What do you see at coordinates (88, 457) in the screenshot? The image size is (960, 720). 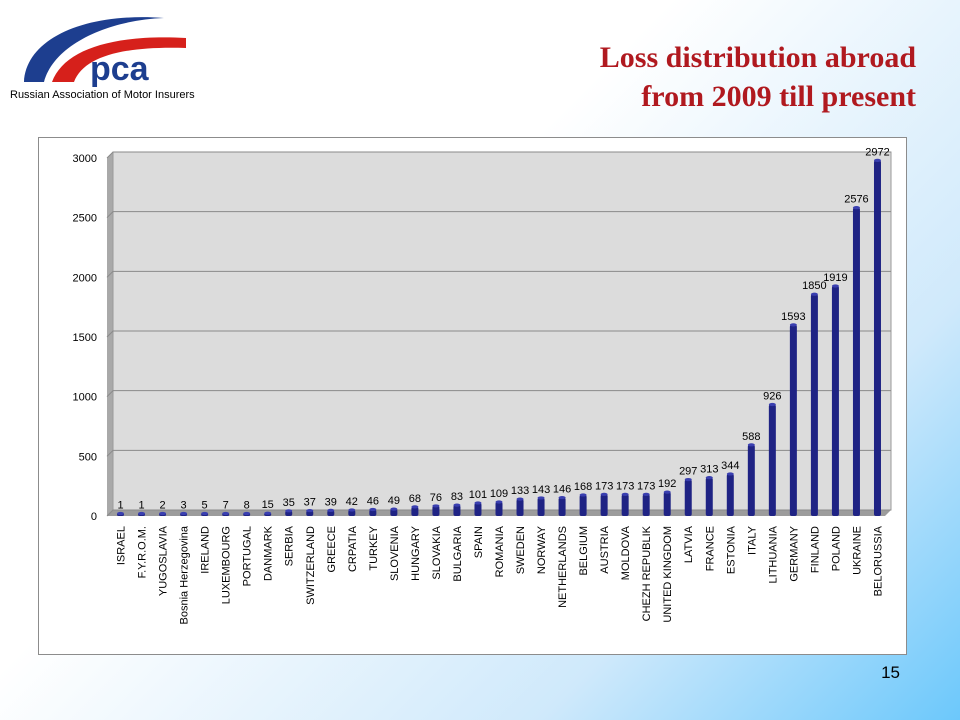 I see `y-tick-label: 500` at bounding box center [88, 457].